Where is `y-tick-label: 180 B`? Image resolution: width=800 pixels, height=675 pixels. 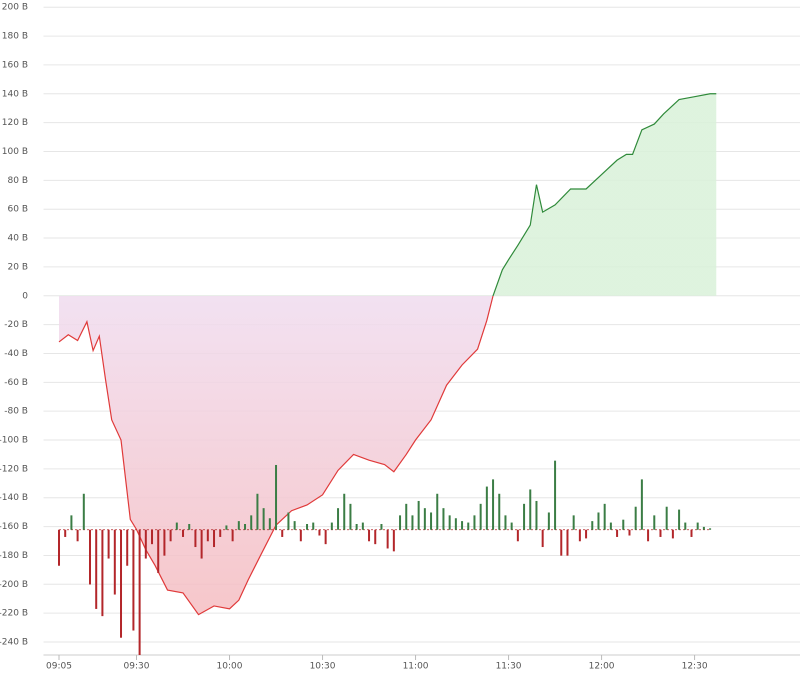 y-tick-label: 180 B is located at coordinates (15, 37).